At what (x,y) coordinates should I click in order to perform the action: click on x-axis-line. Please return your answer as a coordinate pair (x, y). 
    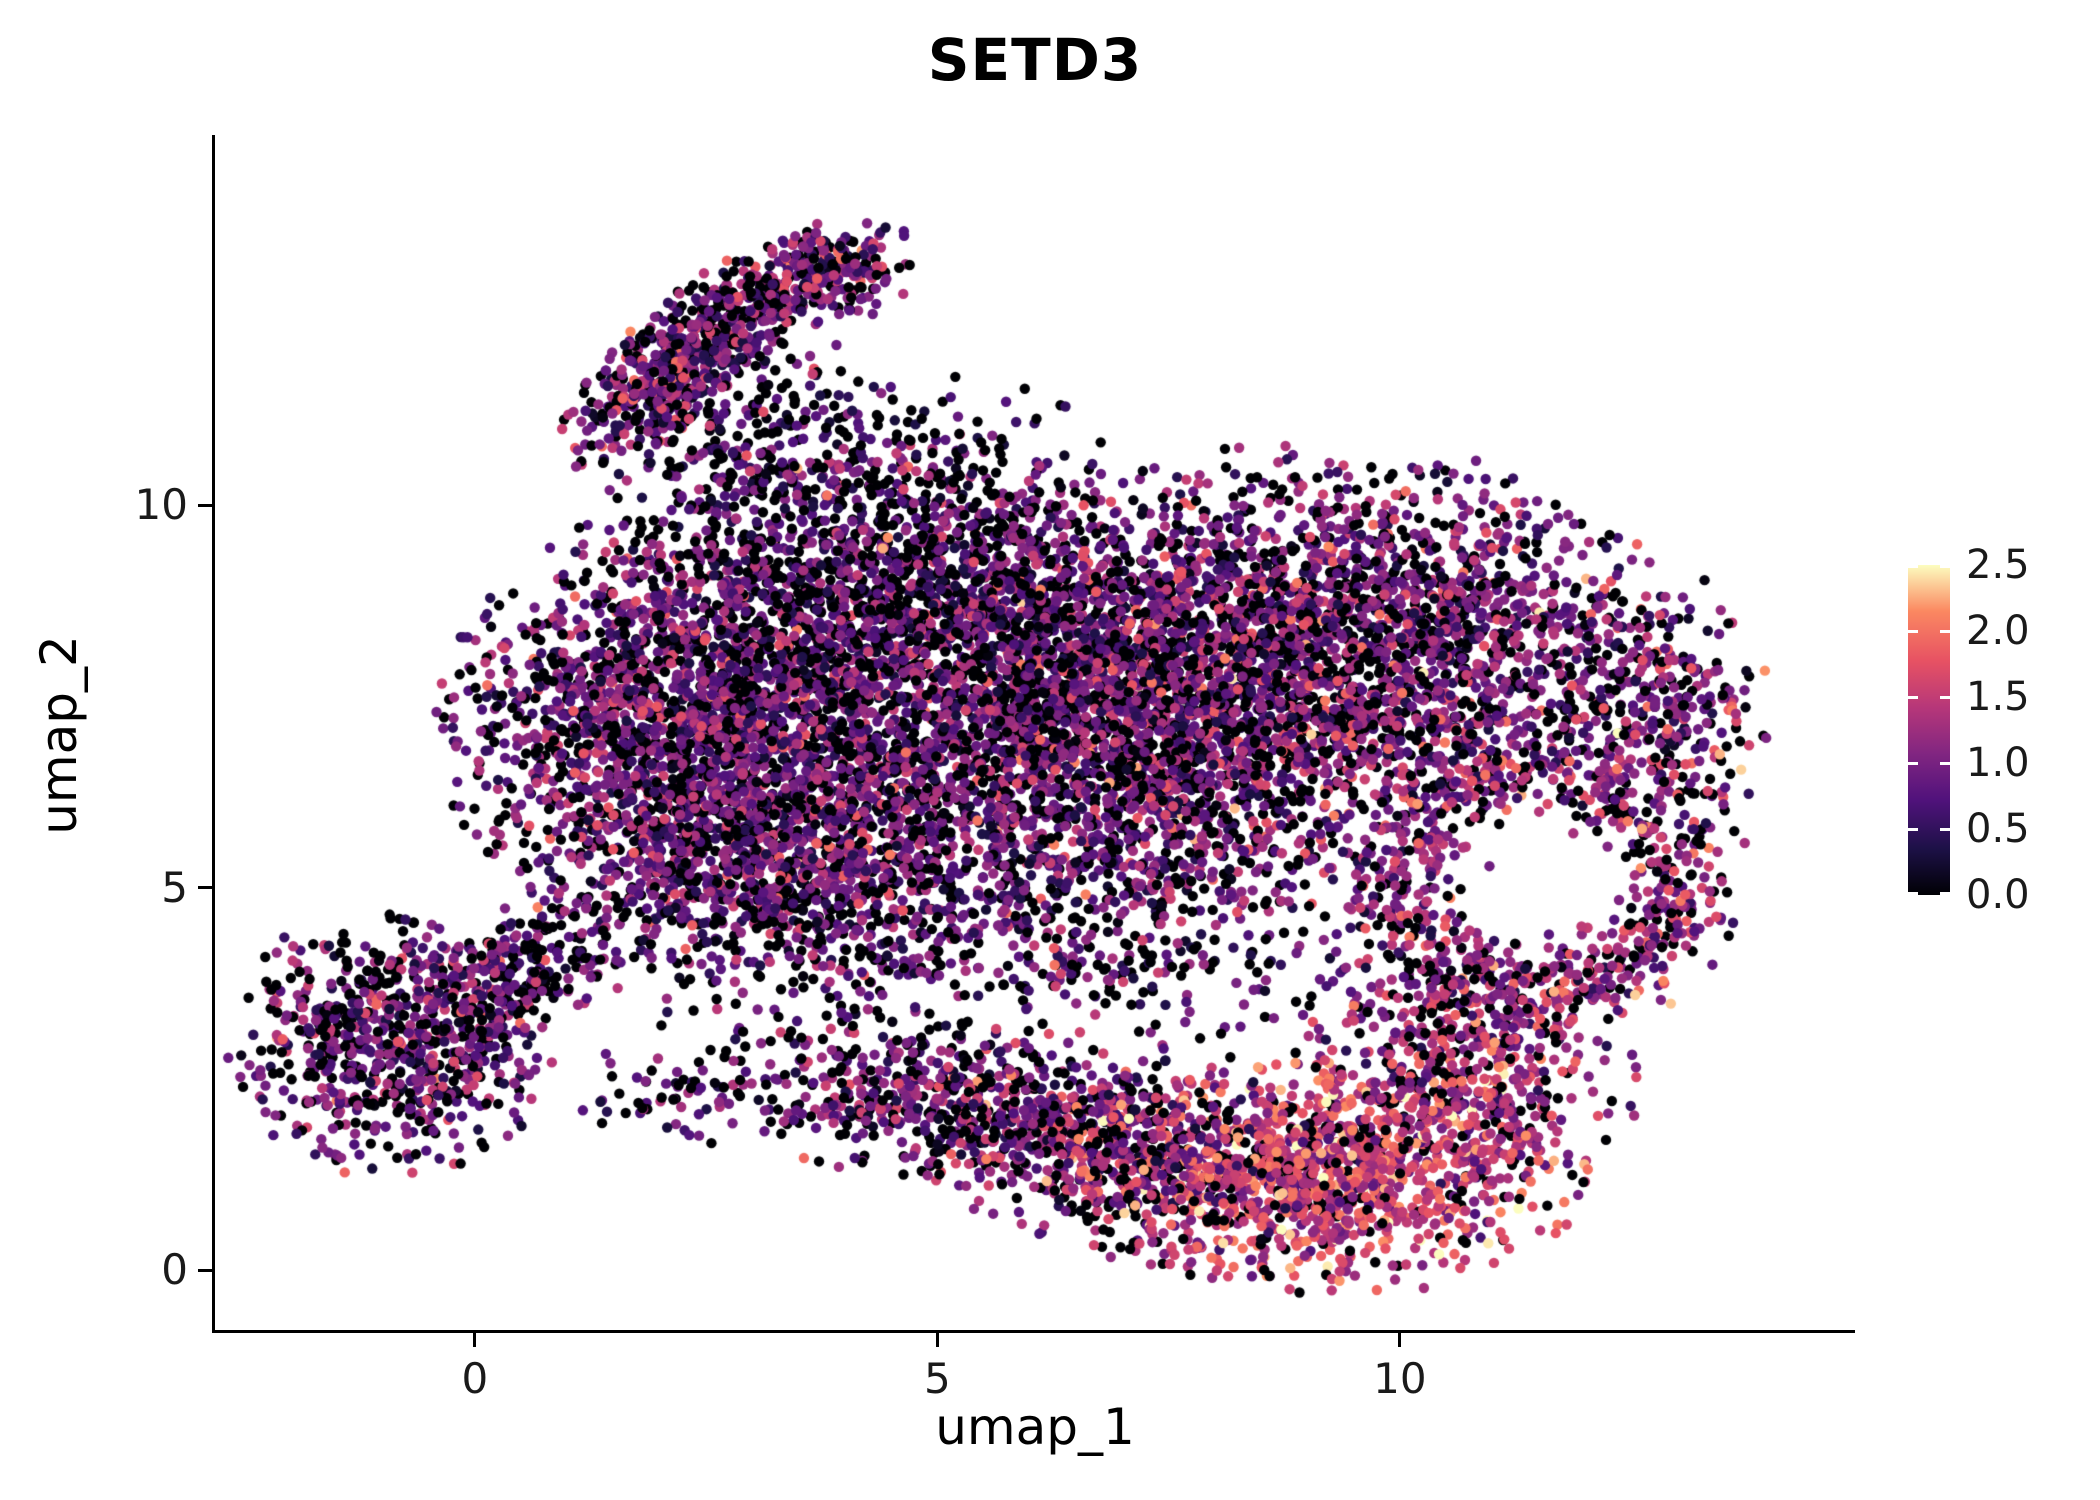
    Looking at the image, I should click on (1033, 1331).